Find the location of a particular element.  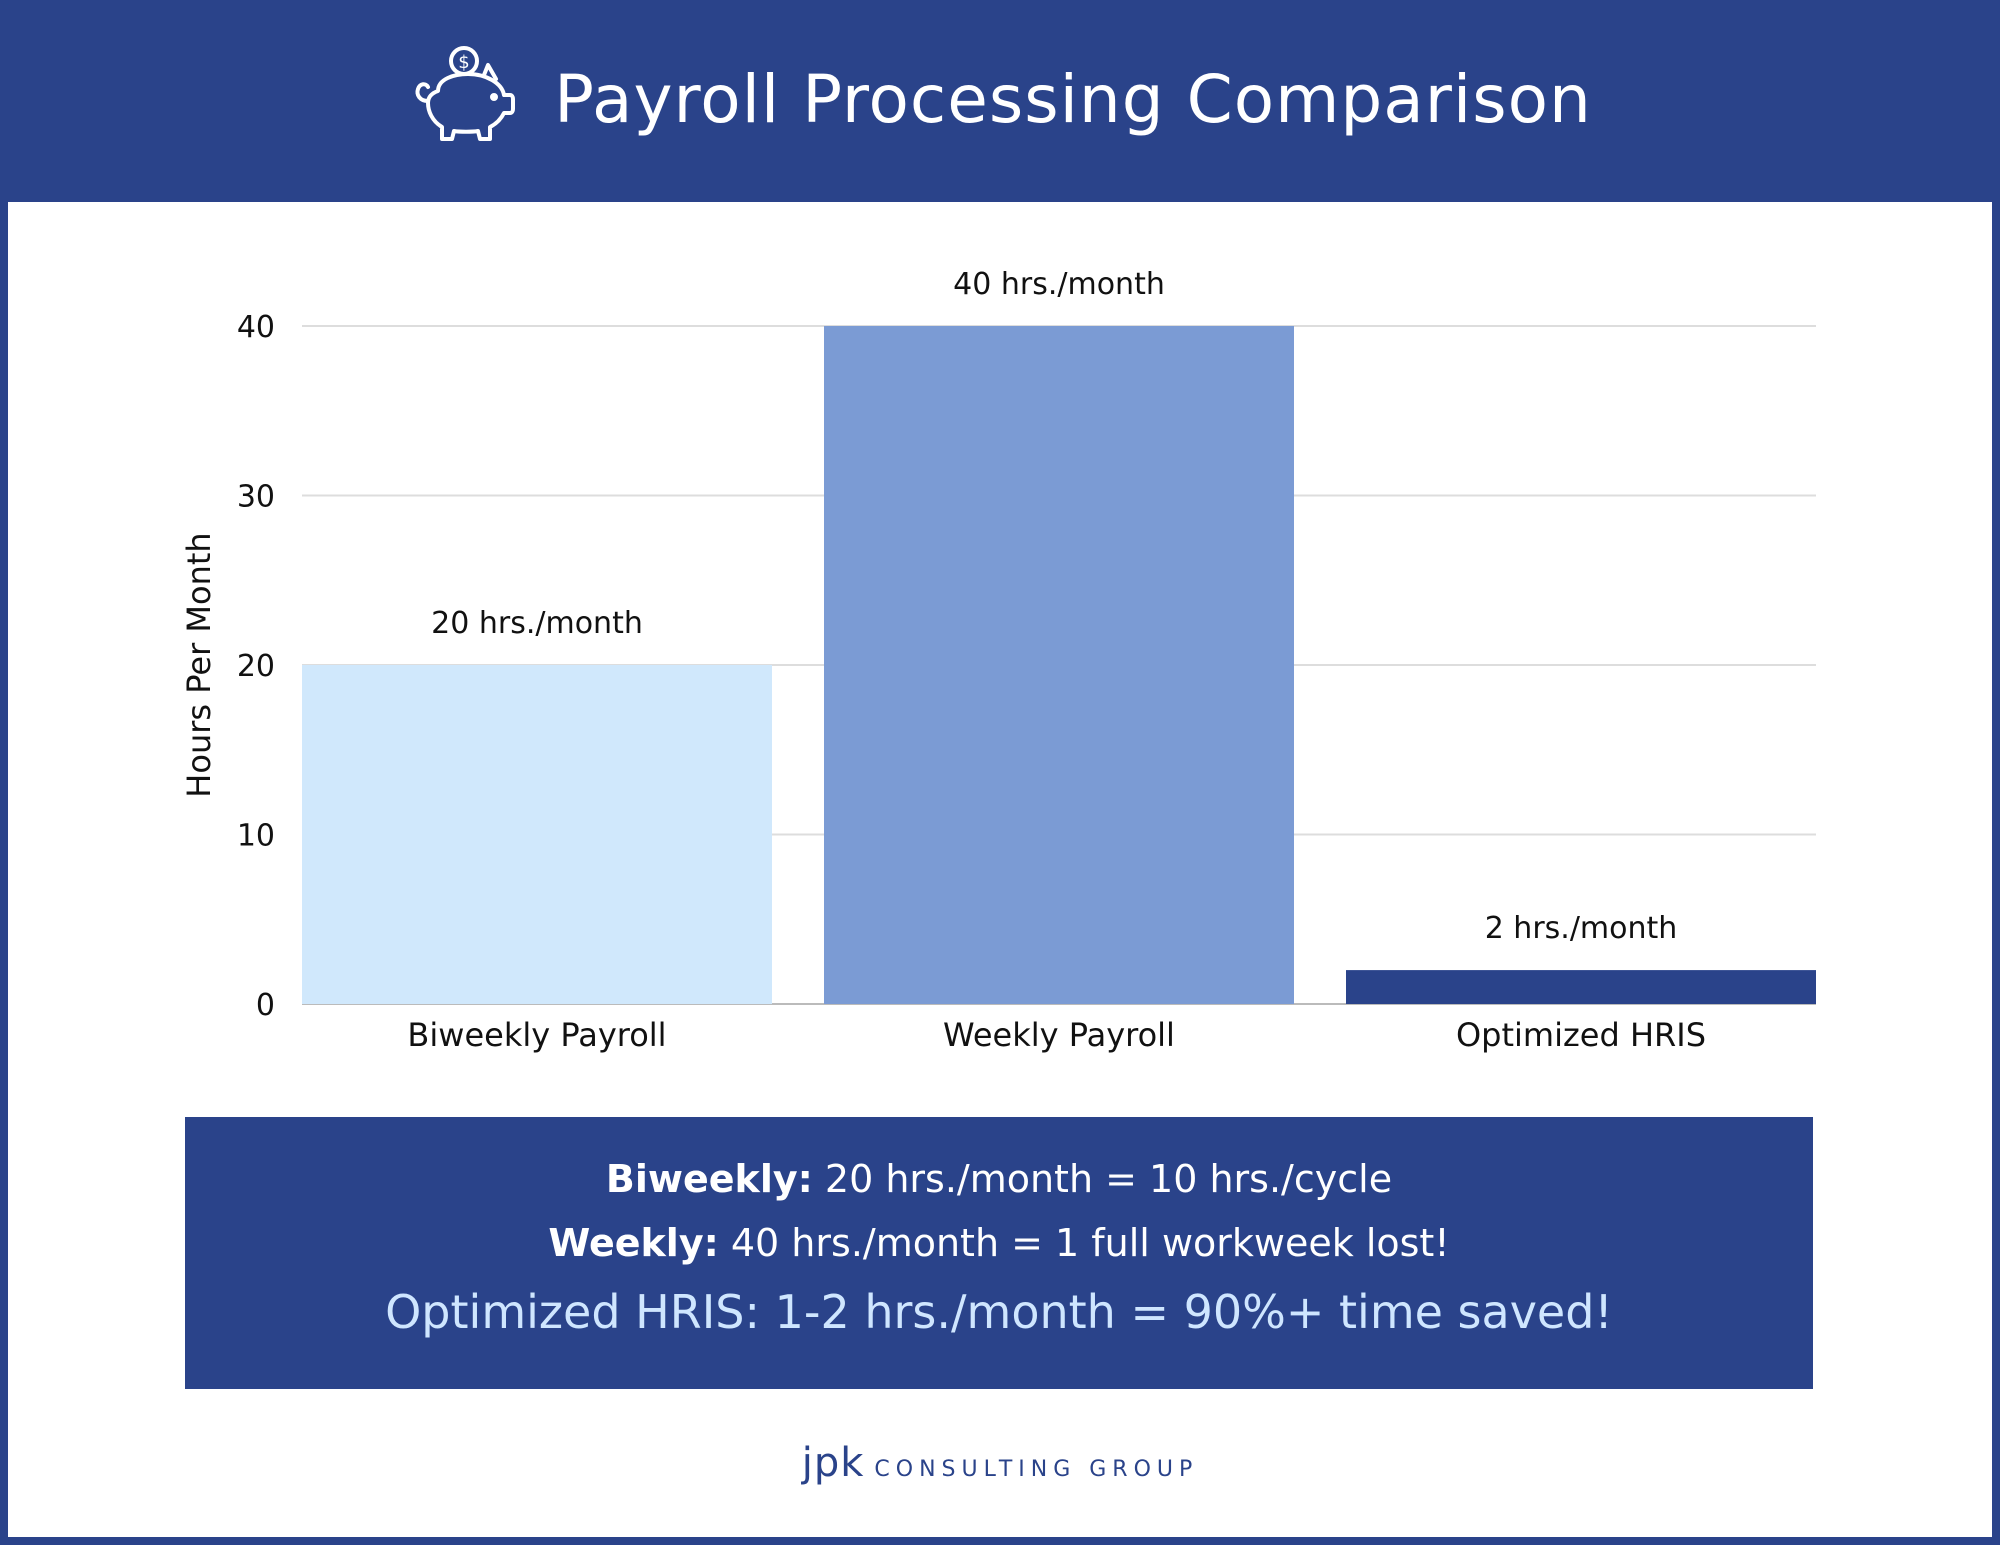

bar-biweekly-payroll is located at coordinates (537, 834).